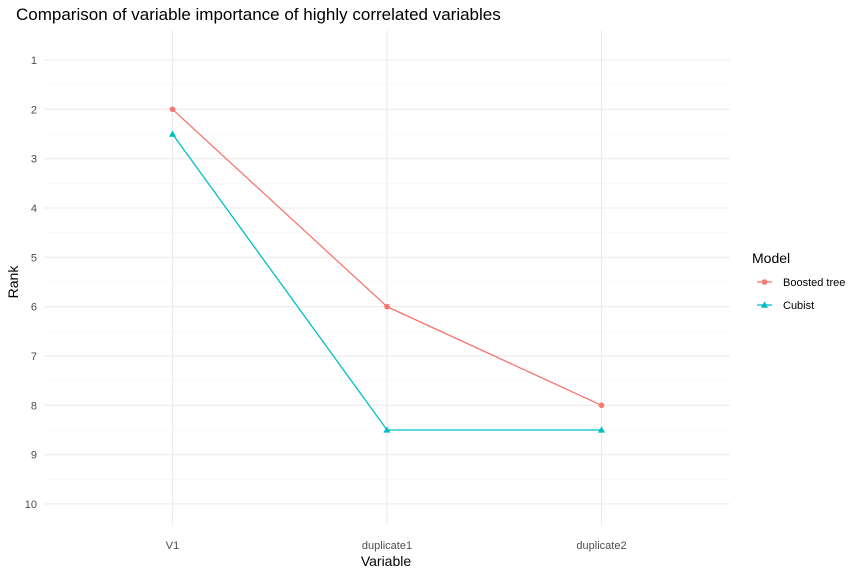  I want to click on x-tick-label: duplicate1, so click(387, 546).